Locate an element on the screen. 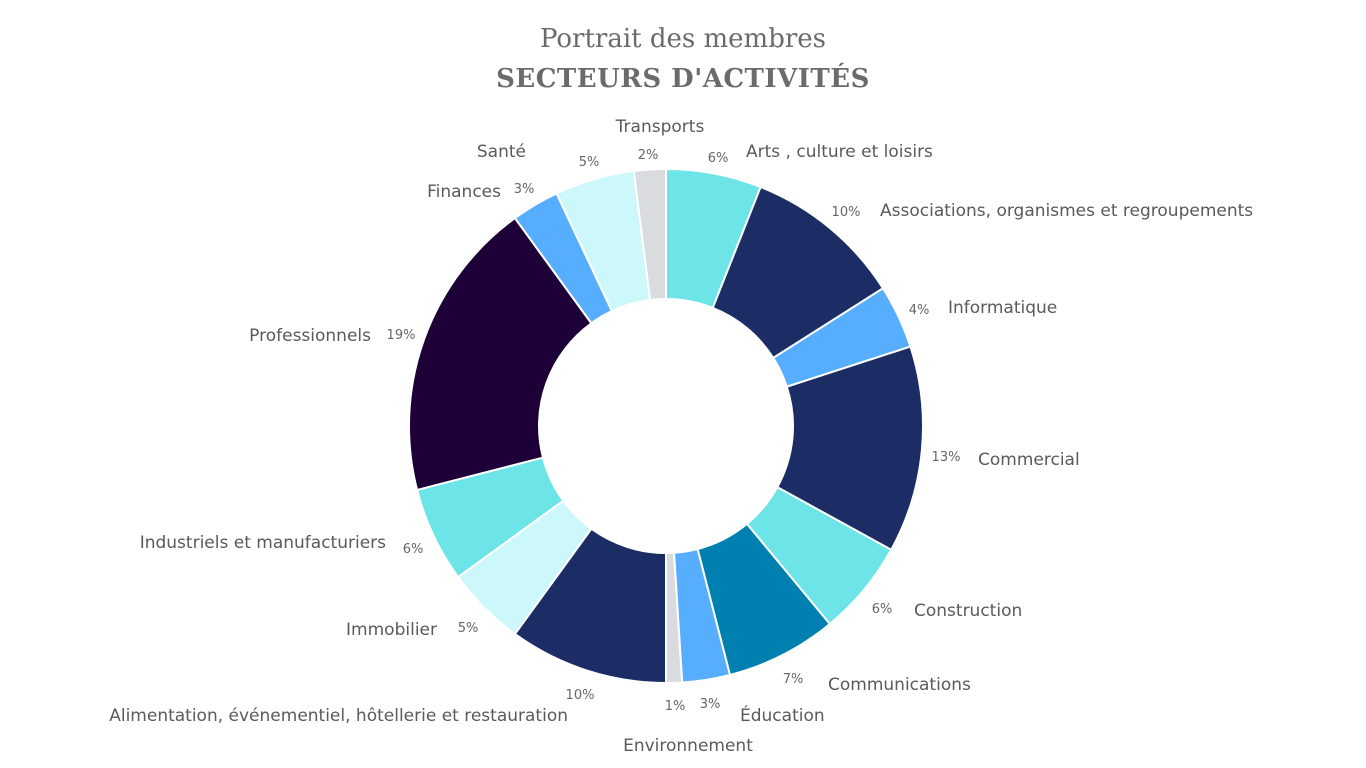 The image size is (1366, 768). slice-value-education: 3% is located at coordinates (710, 704).